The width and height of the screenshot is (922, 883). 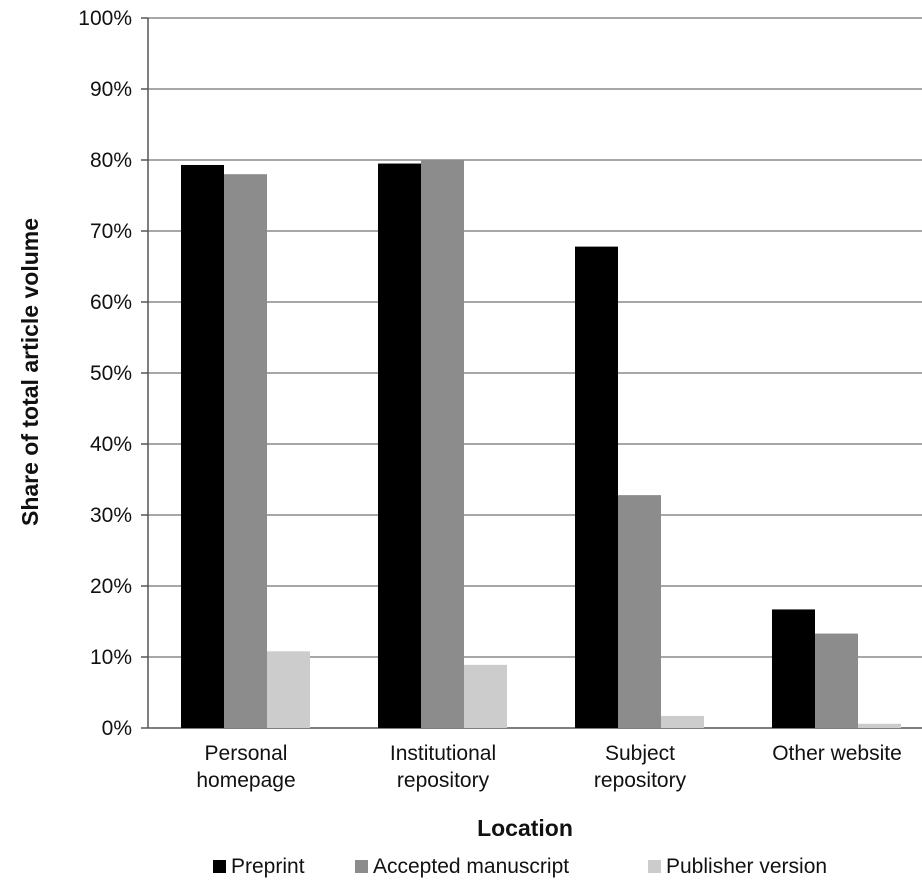 What do you see at coordinates (111, 444) in the screenshot?
I see `y-tick-label: 40%` at bounding box center [111, 444].